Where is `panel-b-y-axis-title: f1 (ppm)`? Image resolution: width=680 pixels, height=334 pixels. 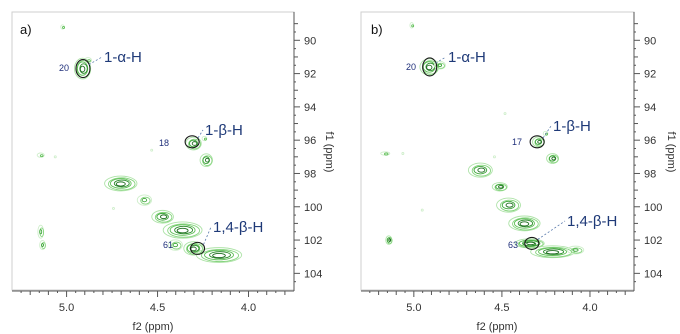 panel-b-y-axis-title: f1 (ppm) is located at coordinates (671, 152).